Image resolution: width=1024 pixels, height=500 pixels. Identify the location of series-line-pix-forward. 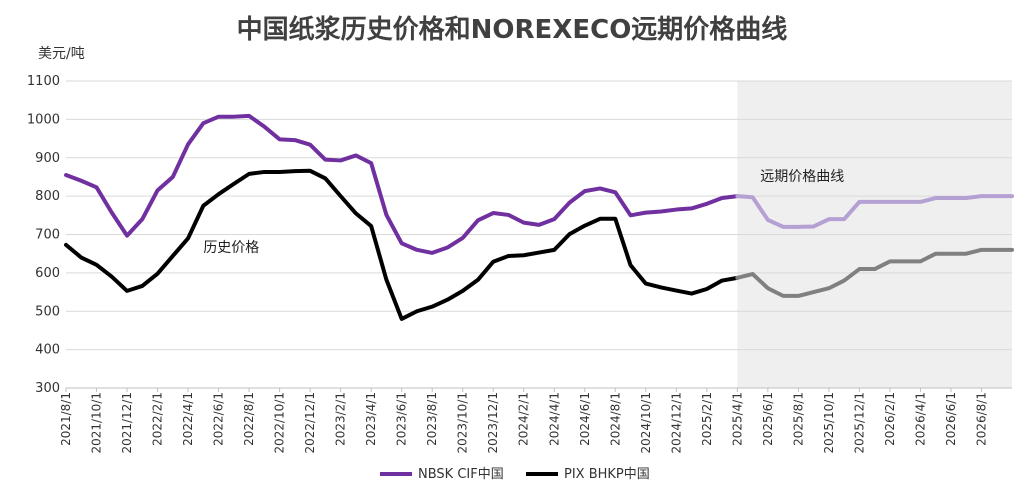
(874, 272).